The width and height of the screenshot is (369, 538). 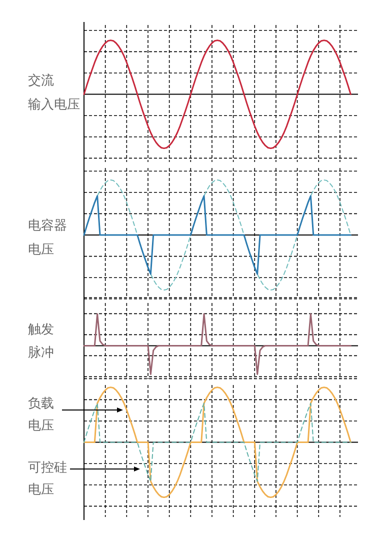 What do you see at coordinates (41, 415) in the screenshot?
I see `text: 负载电压` at bounding box center [41, 415].